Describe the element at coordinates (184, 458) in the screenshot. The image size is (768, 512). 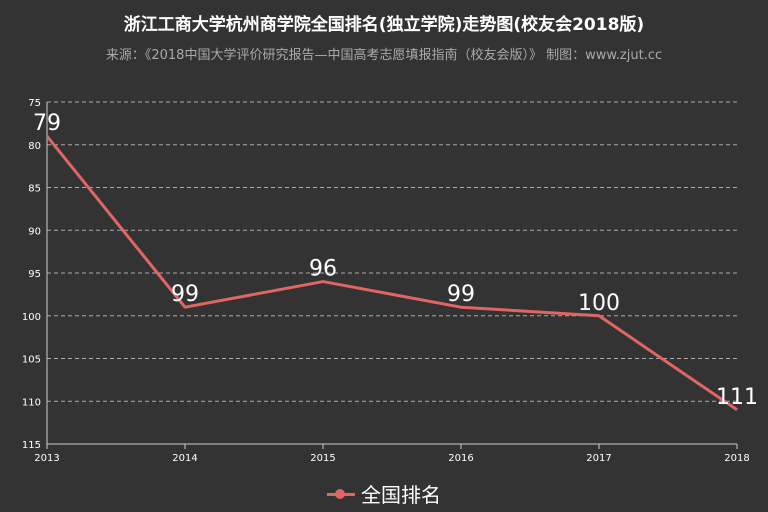
I see `x-tick-label-2014: 2014` at that location.